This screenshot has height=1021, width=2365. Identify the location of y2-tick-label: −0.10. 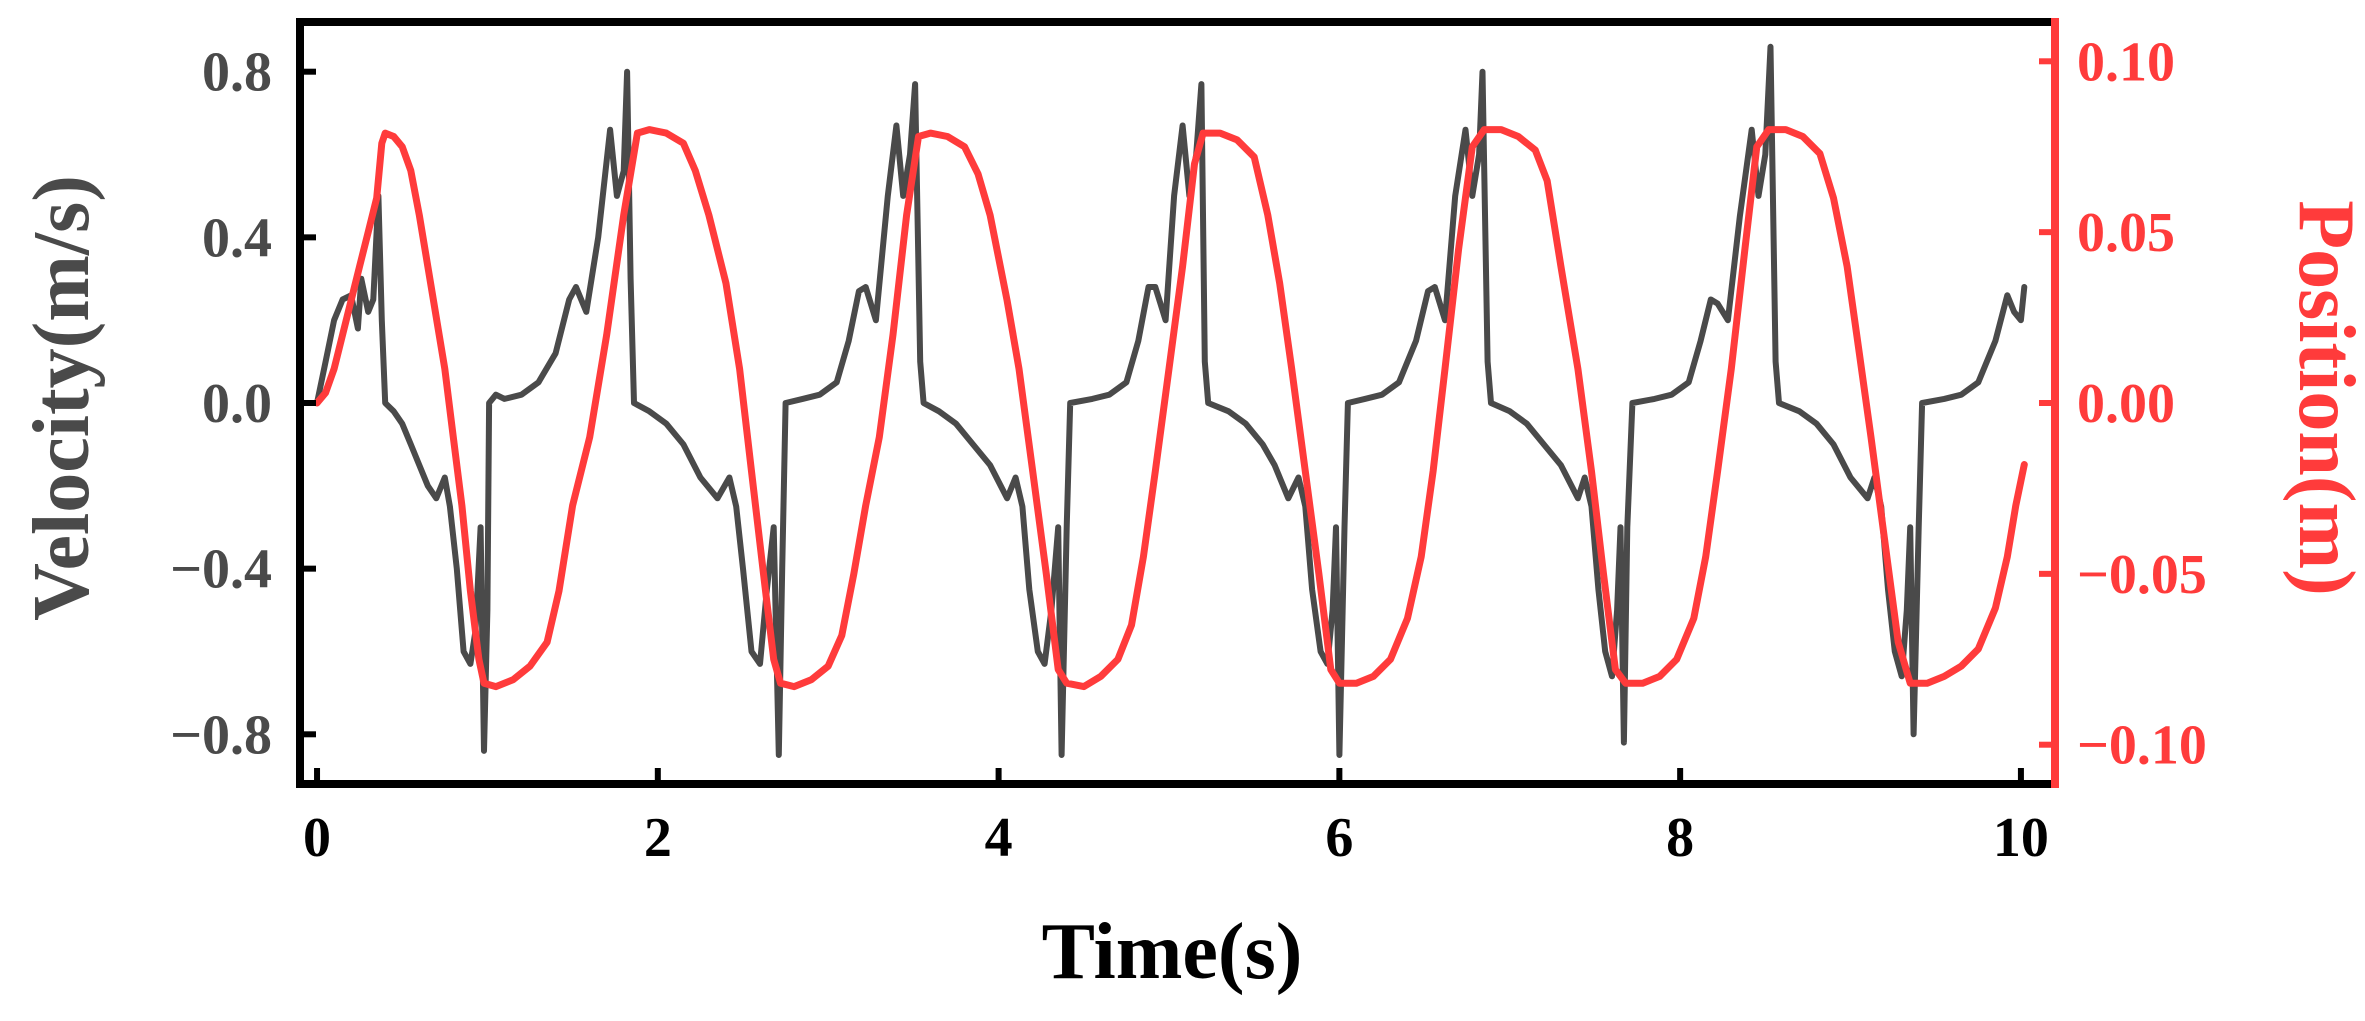
(2142, 746).